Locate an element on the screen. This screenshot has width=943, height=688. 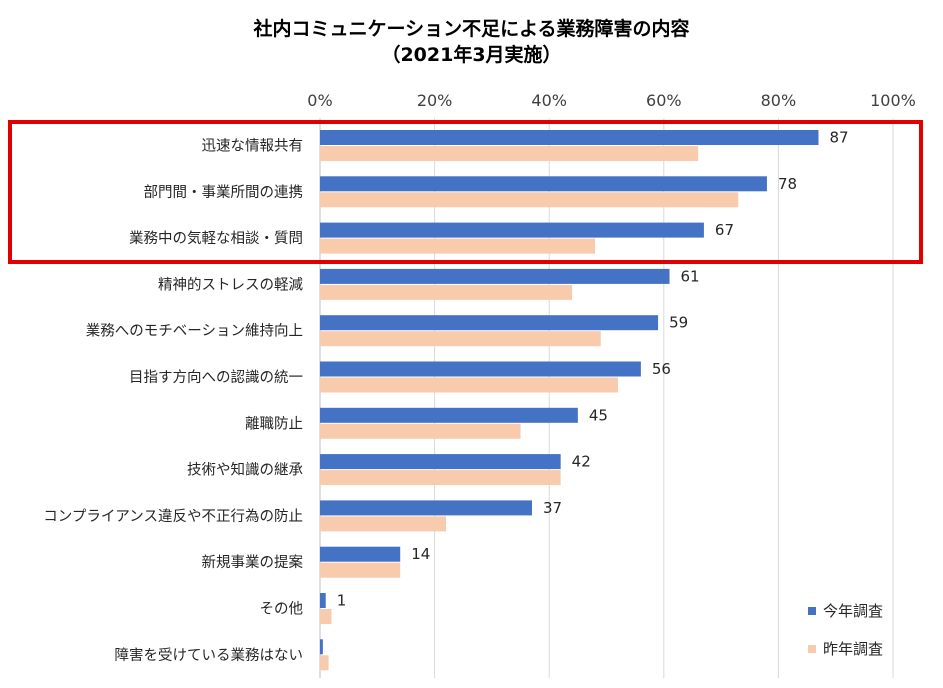
x-tick-label: 100% is located at coordinates (893, 100).